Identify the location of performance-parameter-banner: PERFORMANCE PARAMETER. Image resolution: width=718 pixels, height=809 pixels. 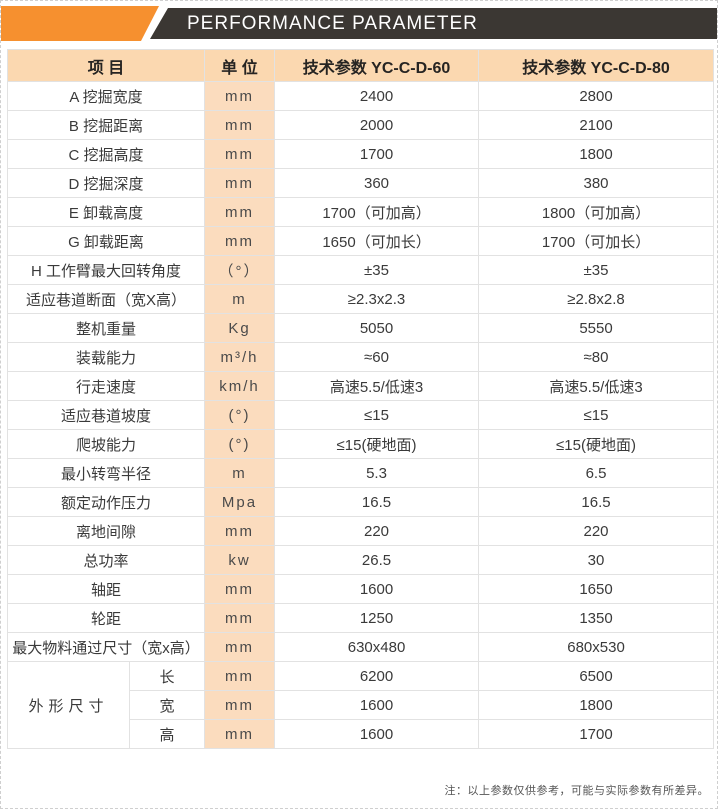
(359, 23).